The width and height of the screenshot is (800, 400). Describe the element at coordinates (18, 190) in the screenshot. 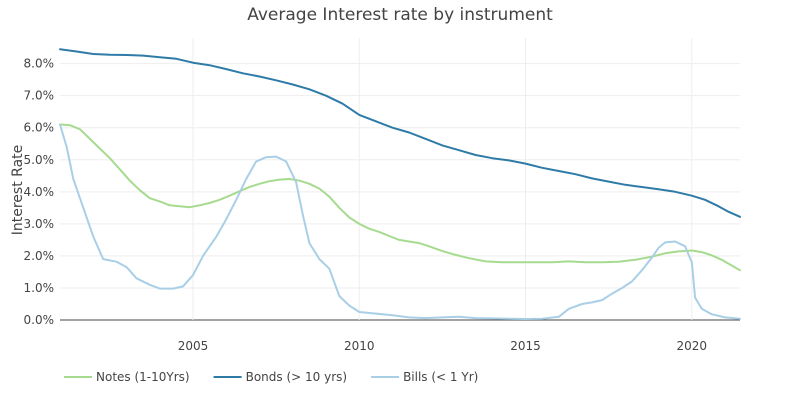

I see `y-axis-label: Interest Rate` at that location.